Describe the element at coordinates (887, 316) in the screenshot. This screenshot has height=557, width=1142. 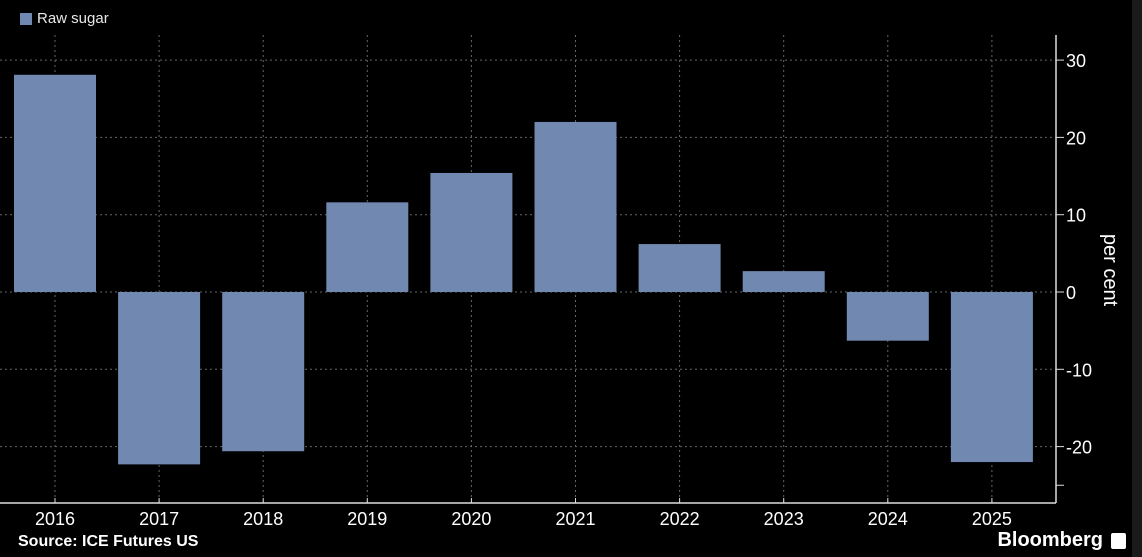
I see `bar-2024` at that location.